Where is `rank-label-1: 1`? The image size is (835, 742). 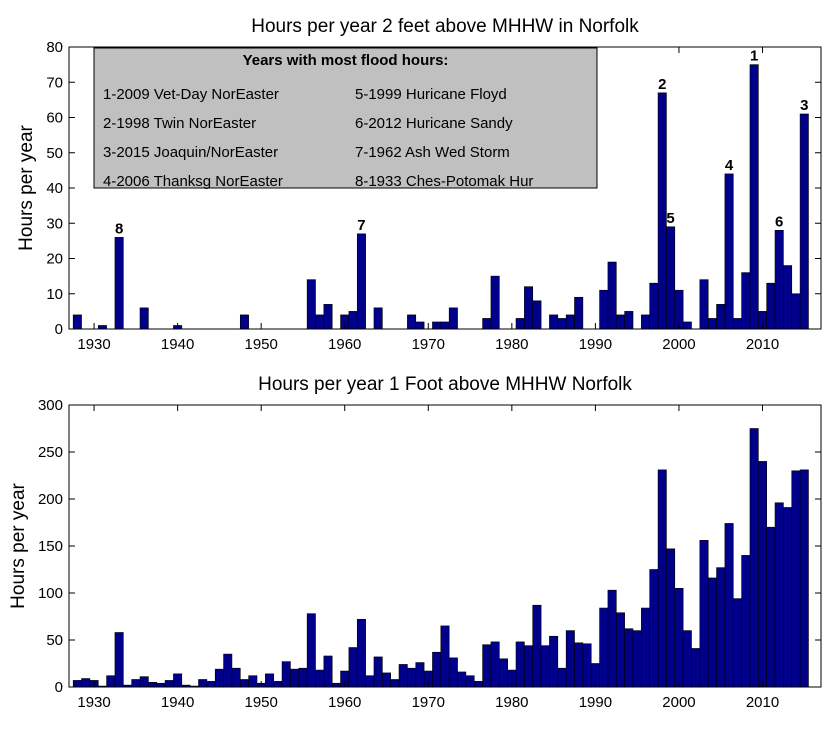
rank-label-1: 1 is located at coordinates (754, 56).